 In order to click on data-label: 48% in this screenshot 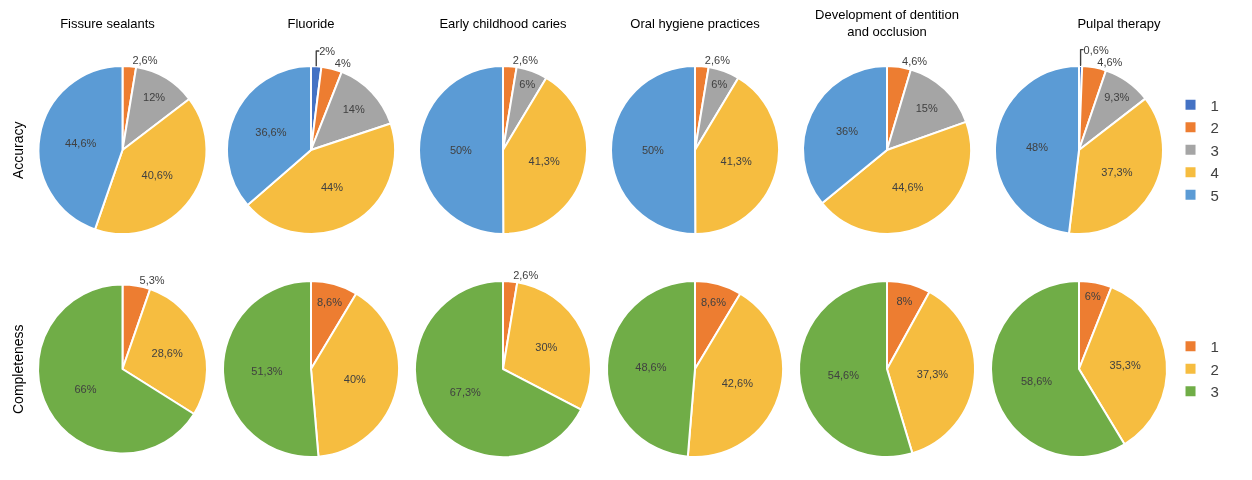, I will do `click(1037, 147)`.